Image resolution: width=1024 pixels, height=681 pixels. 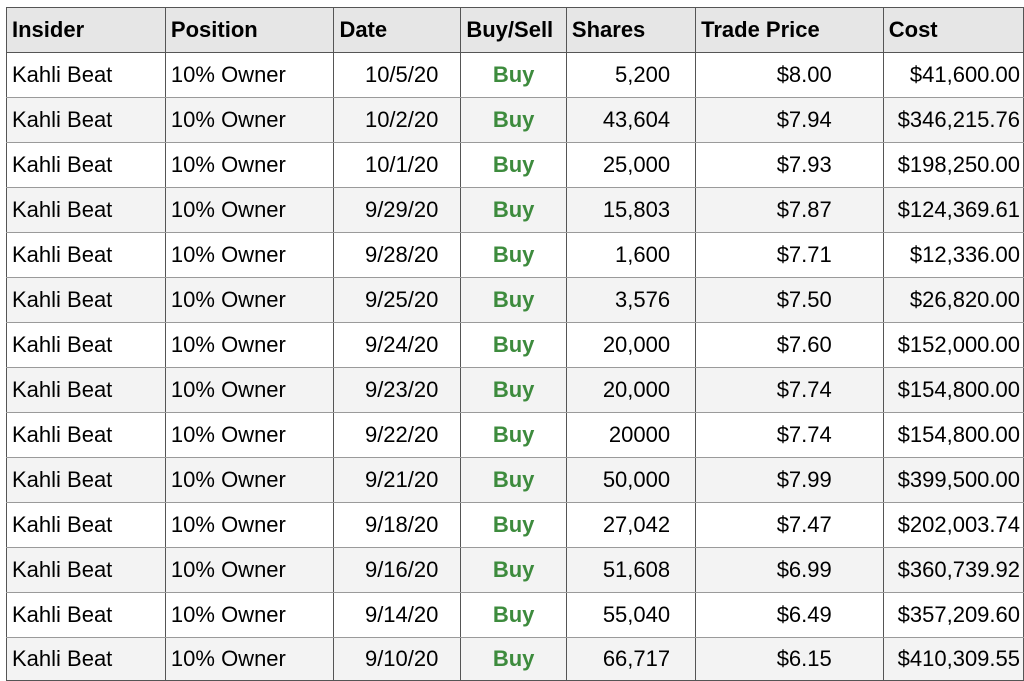 What do you see at coordinates (631, 210) in the screenshot?
I see `cell-shares: 15,803` at bounding box center [631, 210].